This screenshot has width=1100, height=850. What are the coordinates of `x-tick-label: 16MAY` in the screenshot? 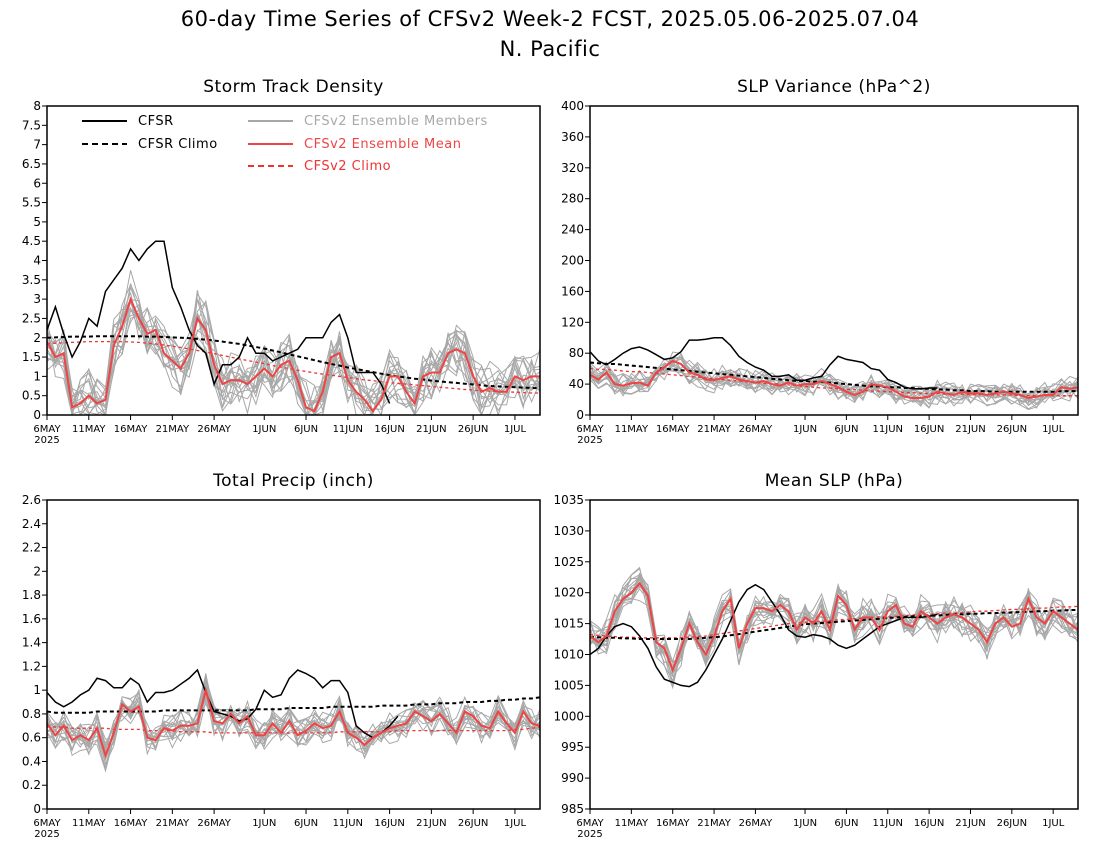 It's located at (131, 823).